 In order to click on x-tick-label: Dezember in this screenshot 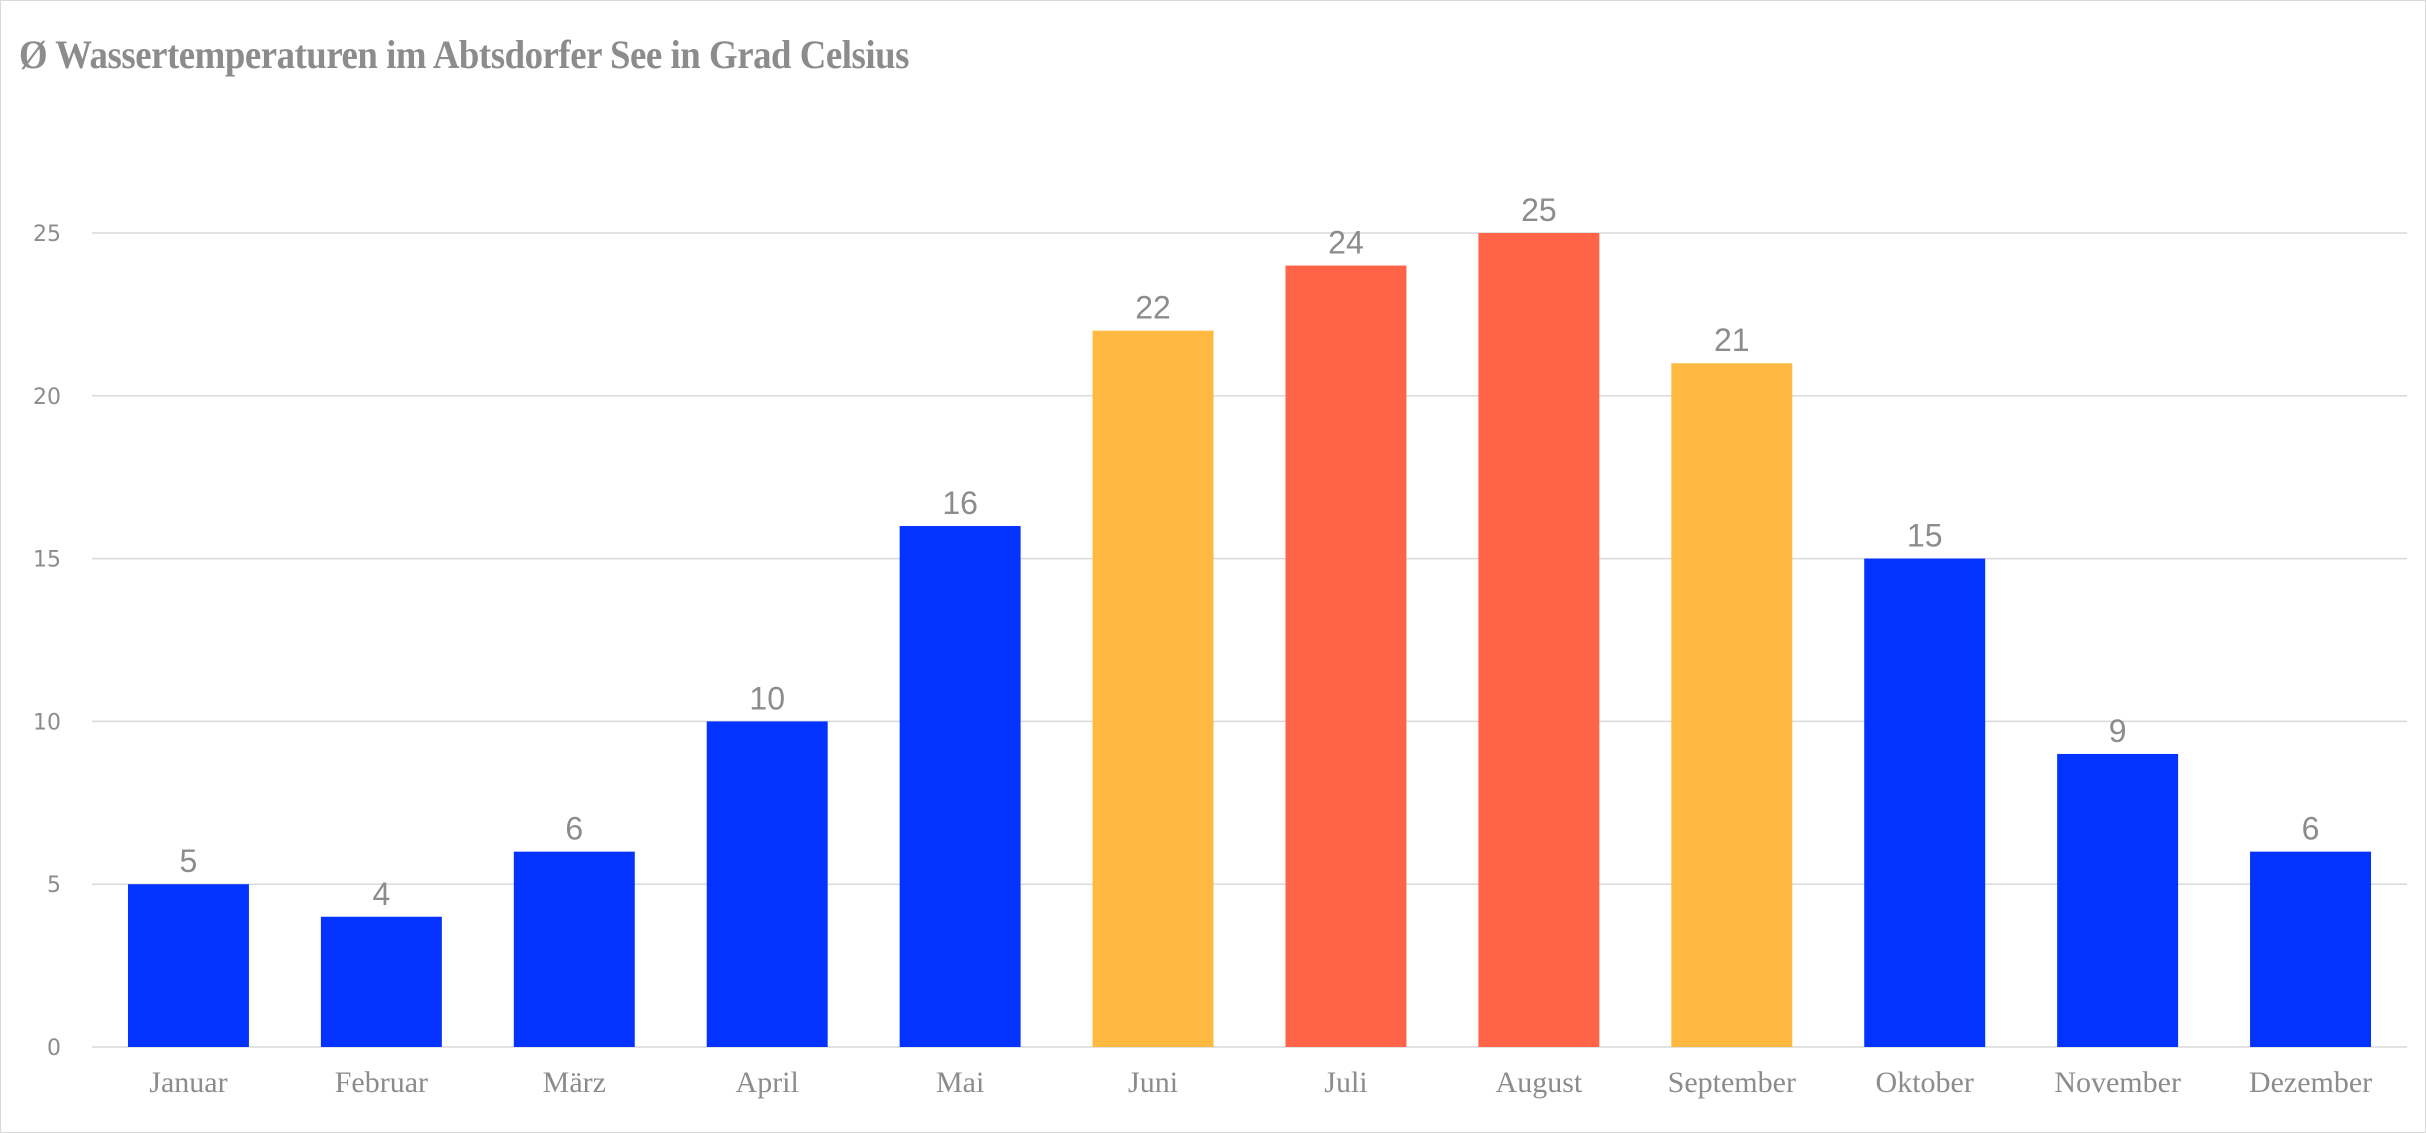, I will do `click(2310, 1082)`.